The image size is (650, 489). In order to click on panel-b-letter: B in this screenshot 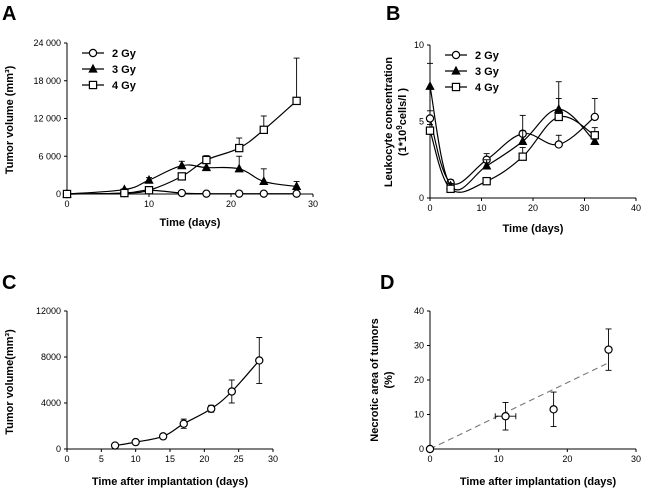, I will do `click(393, 14)`.